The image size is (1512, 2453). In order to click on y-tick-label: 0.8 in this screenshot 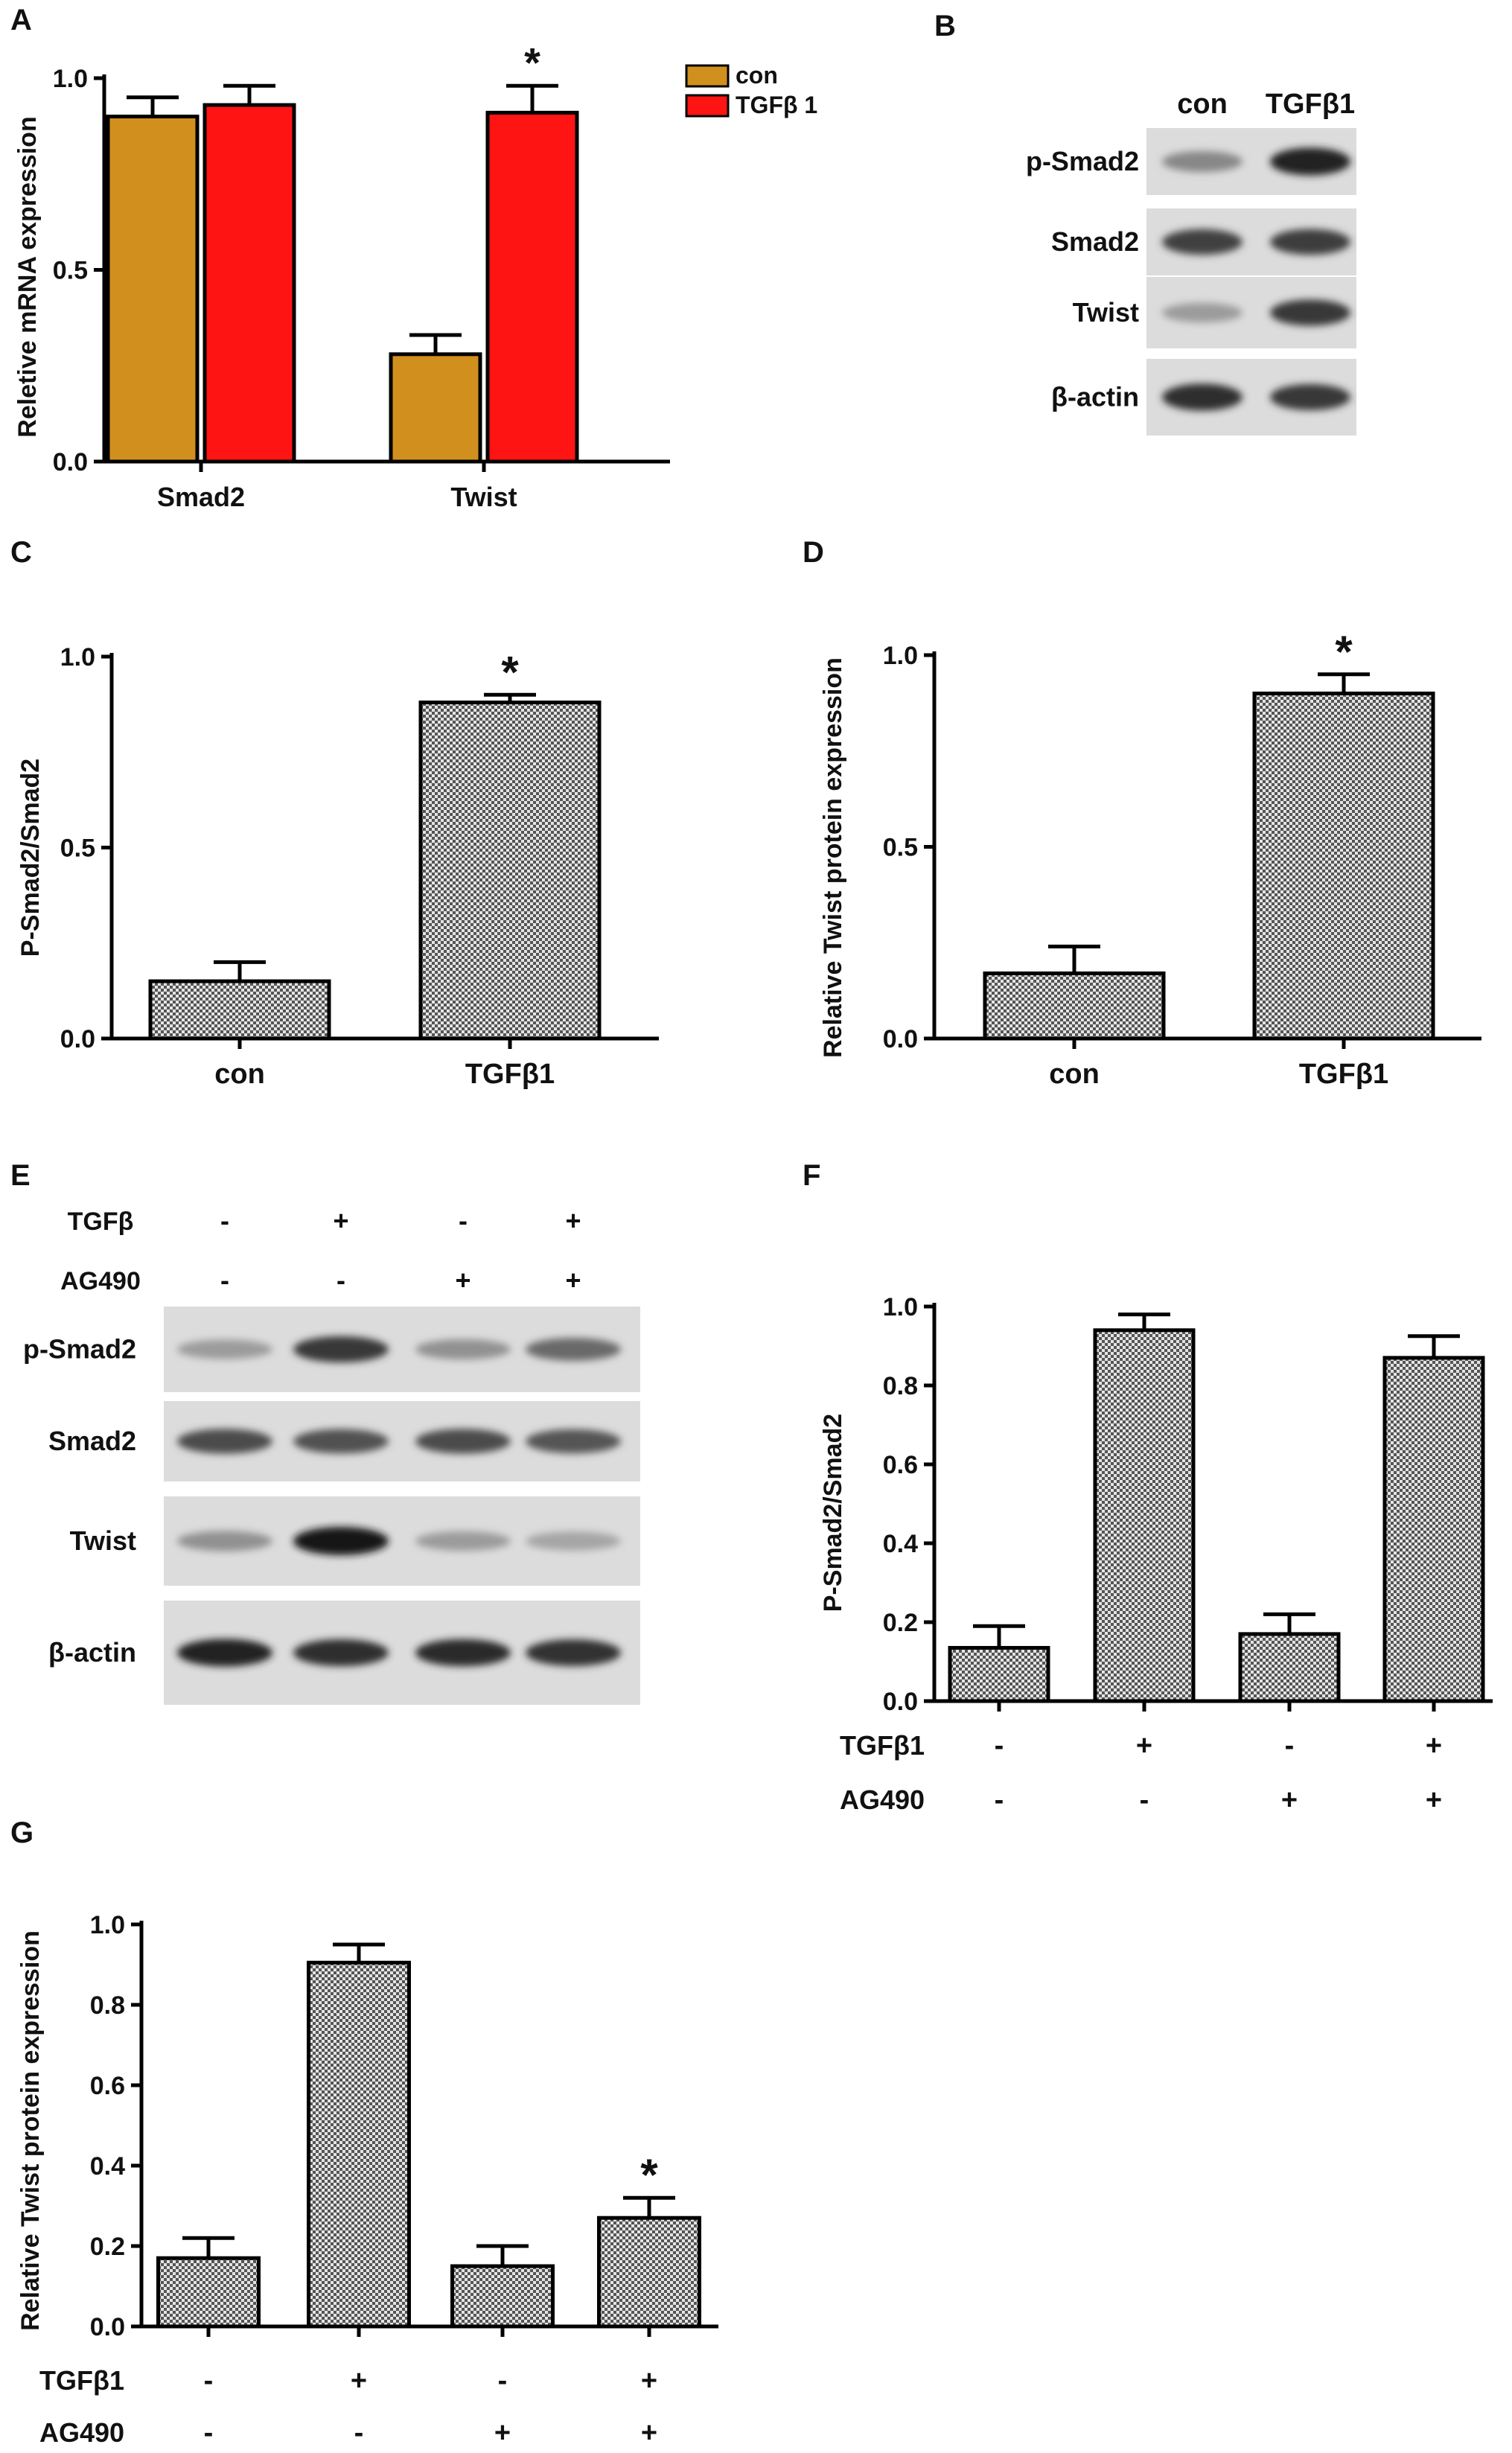, I will do `click(900, 1386)`.